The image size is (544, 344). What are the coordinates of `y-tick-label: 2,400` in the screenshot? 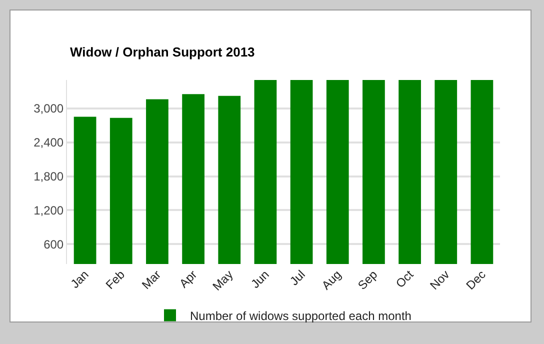 It's located at (49, 142).